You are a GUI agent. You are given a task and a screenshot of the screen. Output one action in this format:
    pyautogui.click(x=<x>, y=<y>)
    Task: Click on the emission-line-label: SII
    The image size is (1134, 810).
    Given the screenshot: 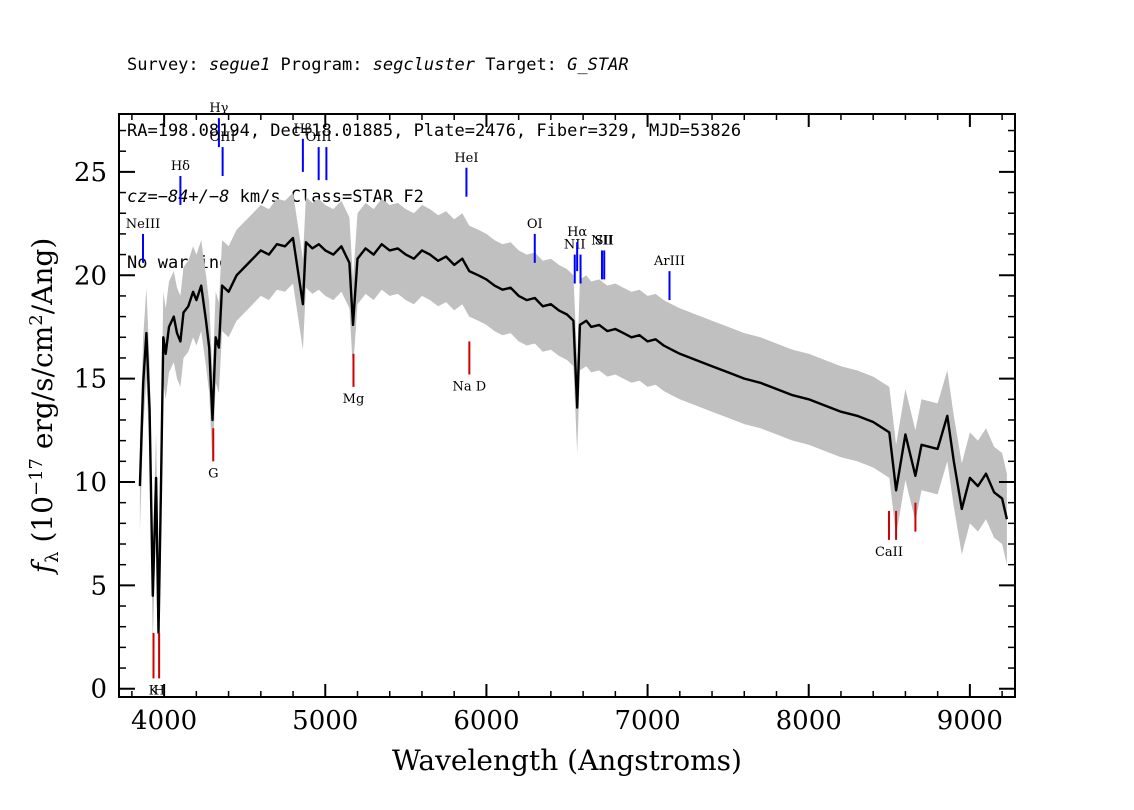 What is the action you would take?
    pyautogui.click(x=604, y=240)
    